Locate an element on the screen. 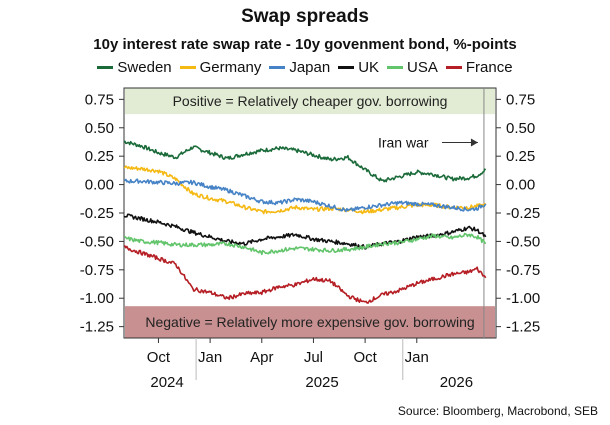  series-line-germany is located at coordinates (305, 190).